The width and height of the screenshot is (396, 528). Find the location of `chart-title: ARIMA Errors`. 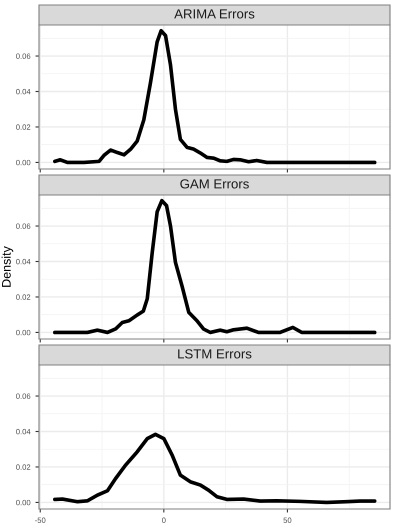

chart-title: ARIMA Errors is located at coordinates (214, 14).